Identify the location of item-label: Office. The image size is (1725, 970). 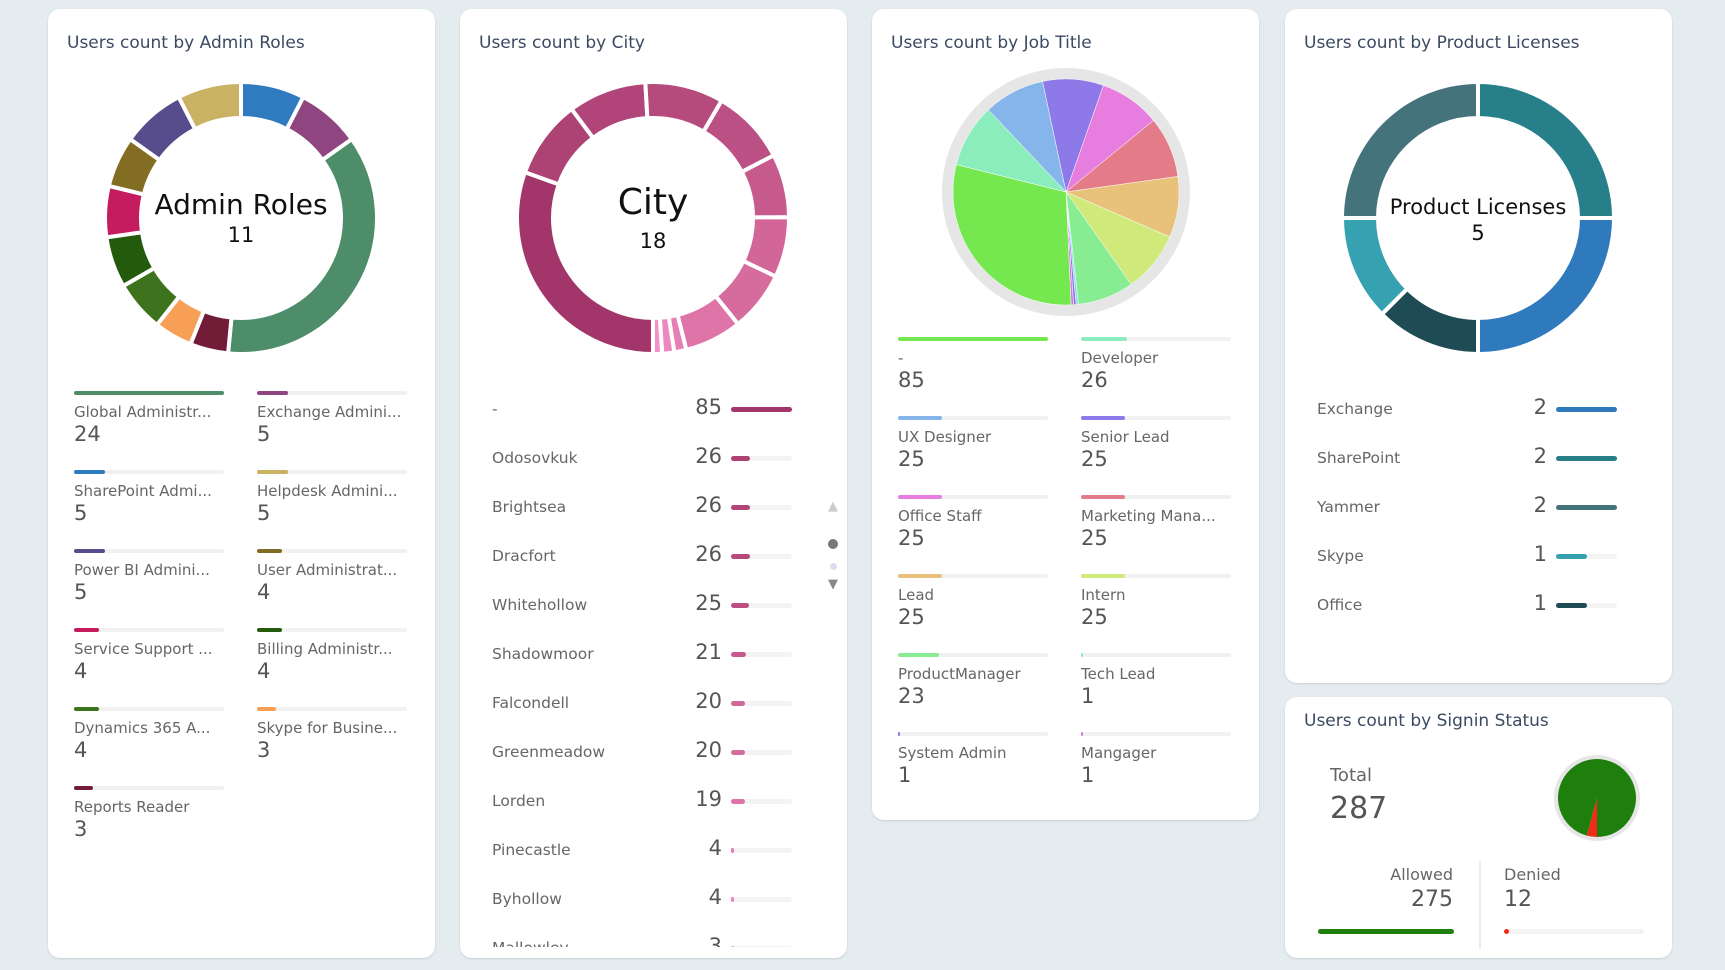
(1340, 605).